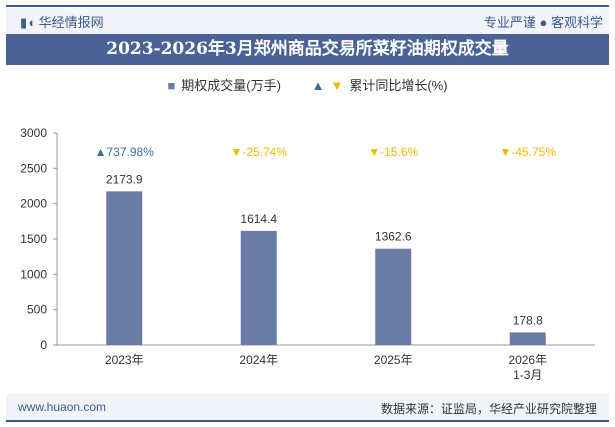 The width and height of the screenshot is (615, 427). I want to click on x-tick-label: 2023年, so click(124, 360).